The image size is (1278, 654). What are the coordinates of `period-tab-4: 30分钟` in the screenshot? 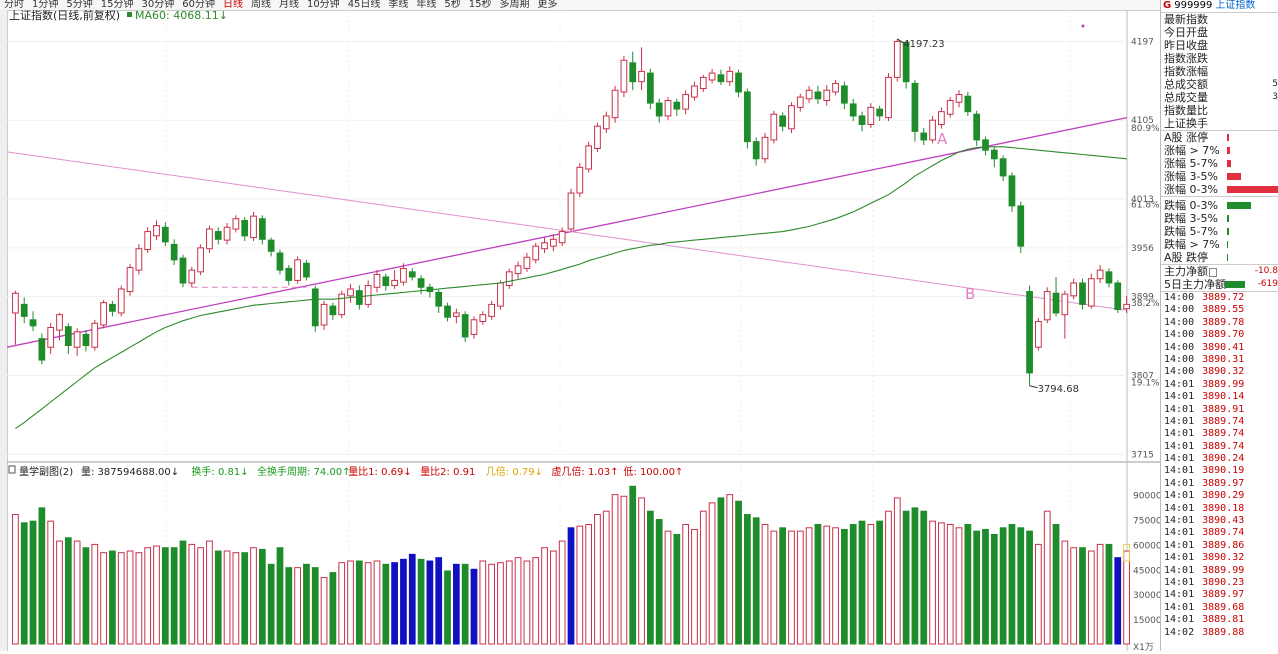 It's located at (158, 5).